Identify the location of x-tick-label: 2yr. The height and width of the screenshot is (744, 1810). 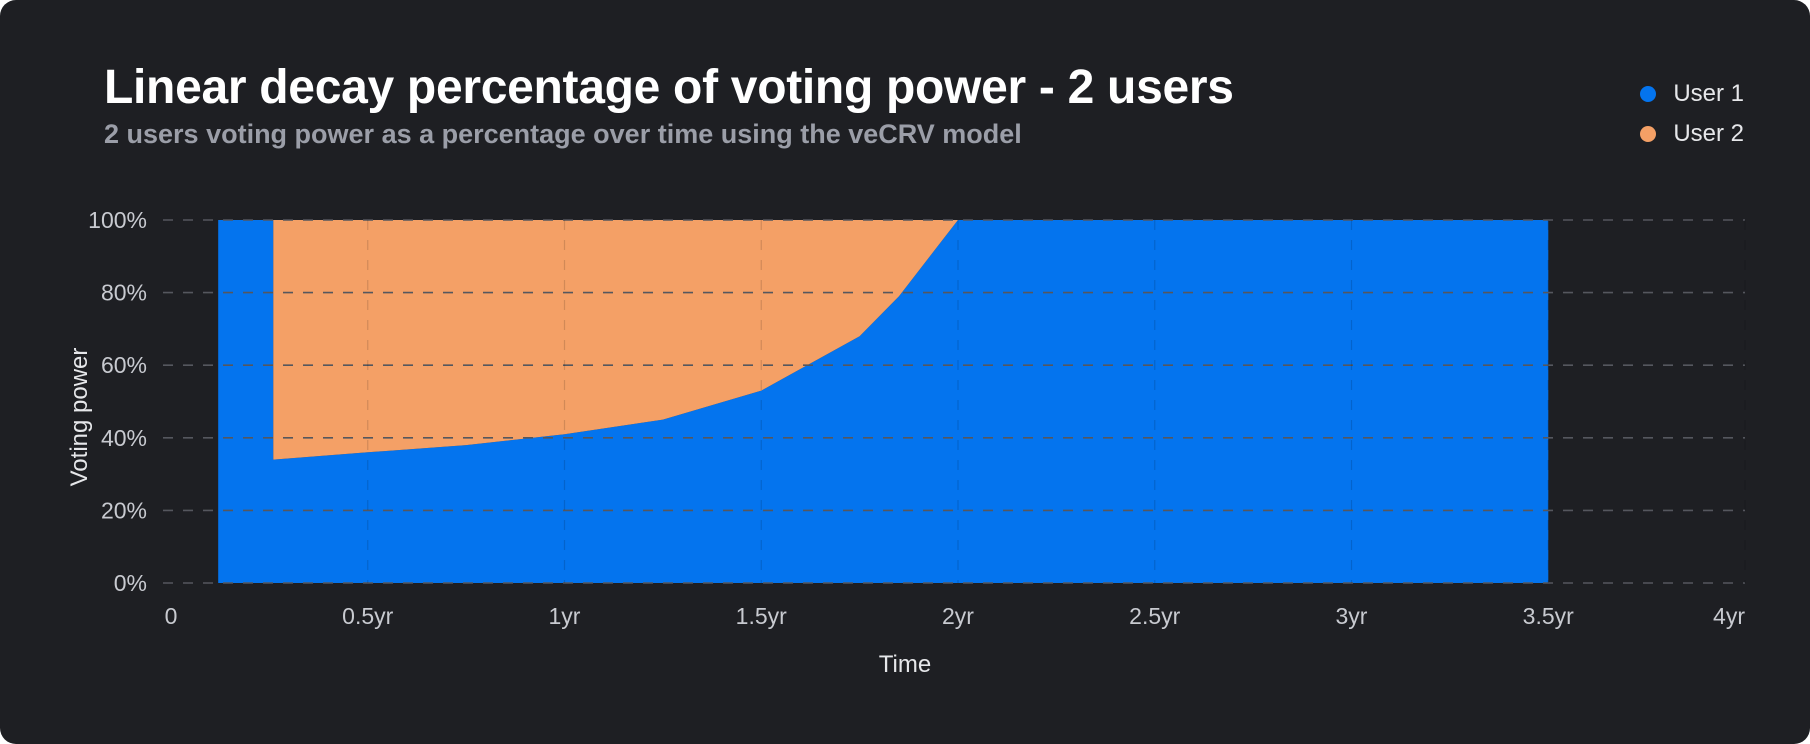
(958, 616).